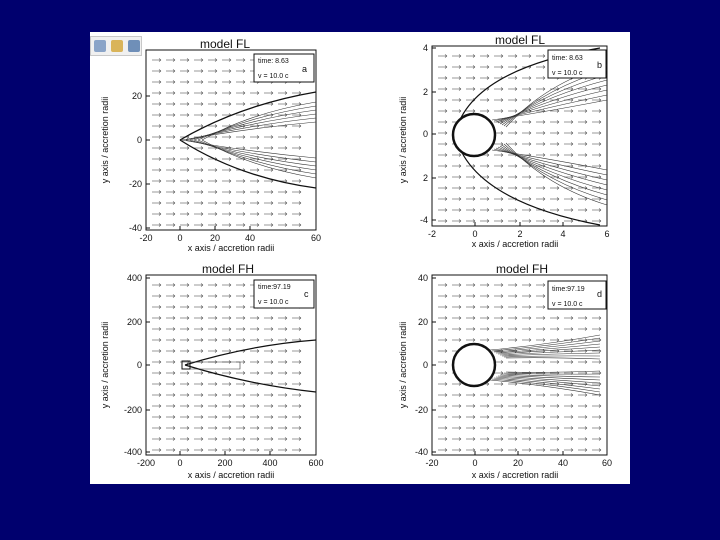  I want to click on y-tick-label: 4, so click(425, 48).